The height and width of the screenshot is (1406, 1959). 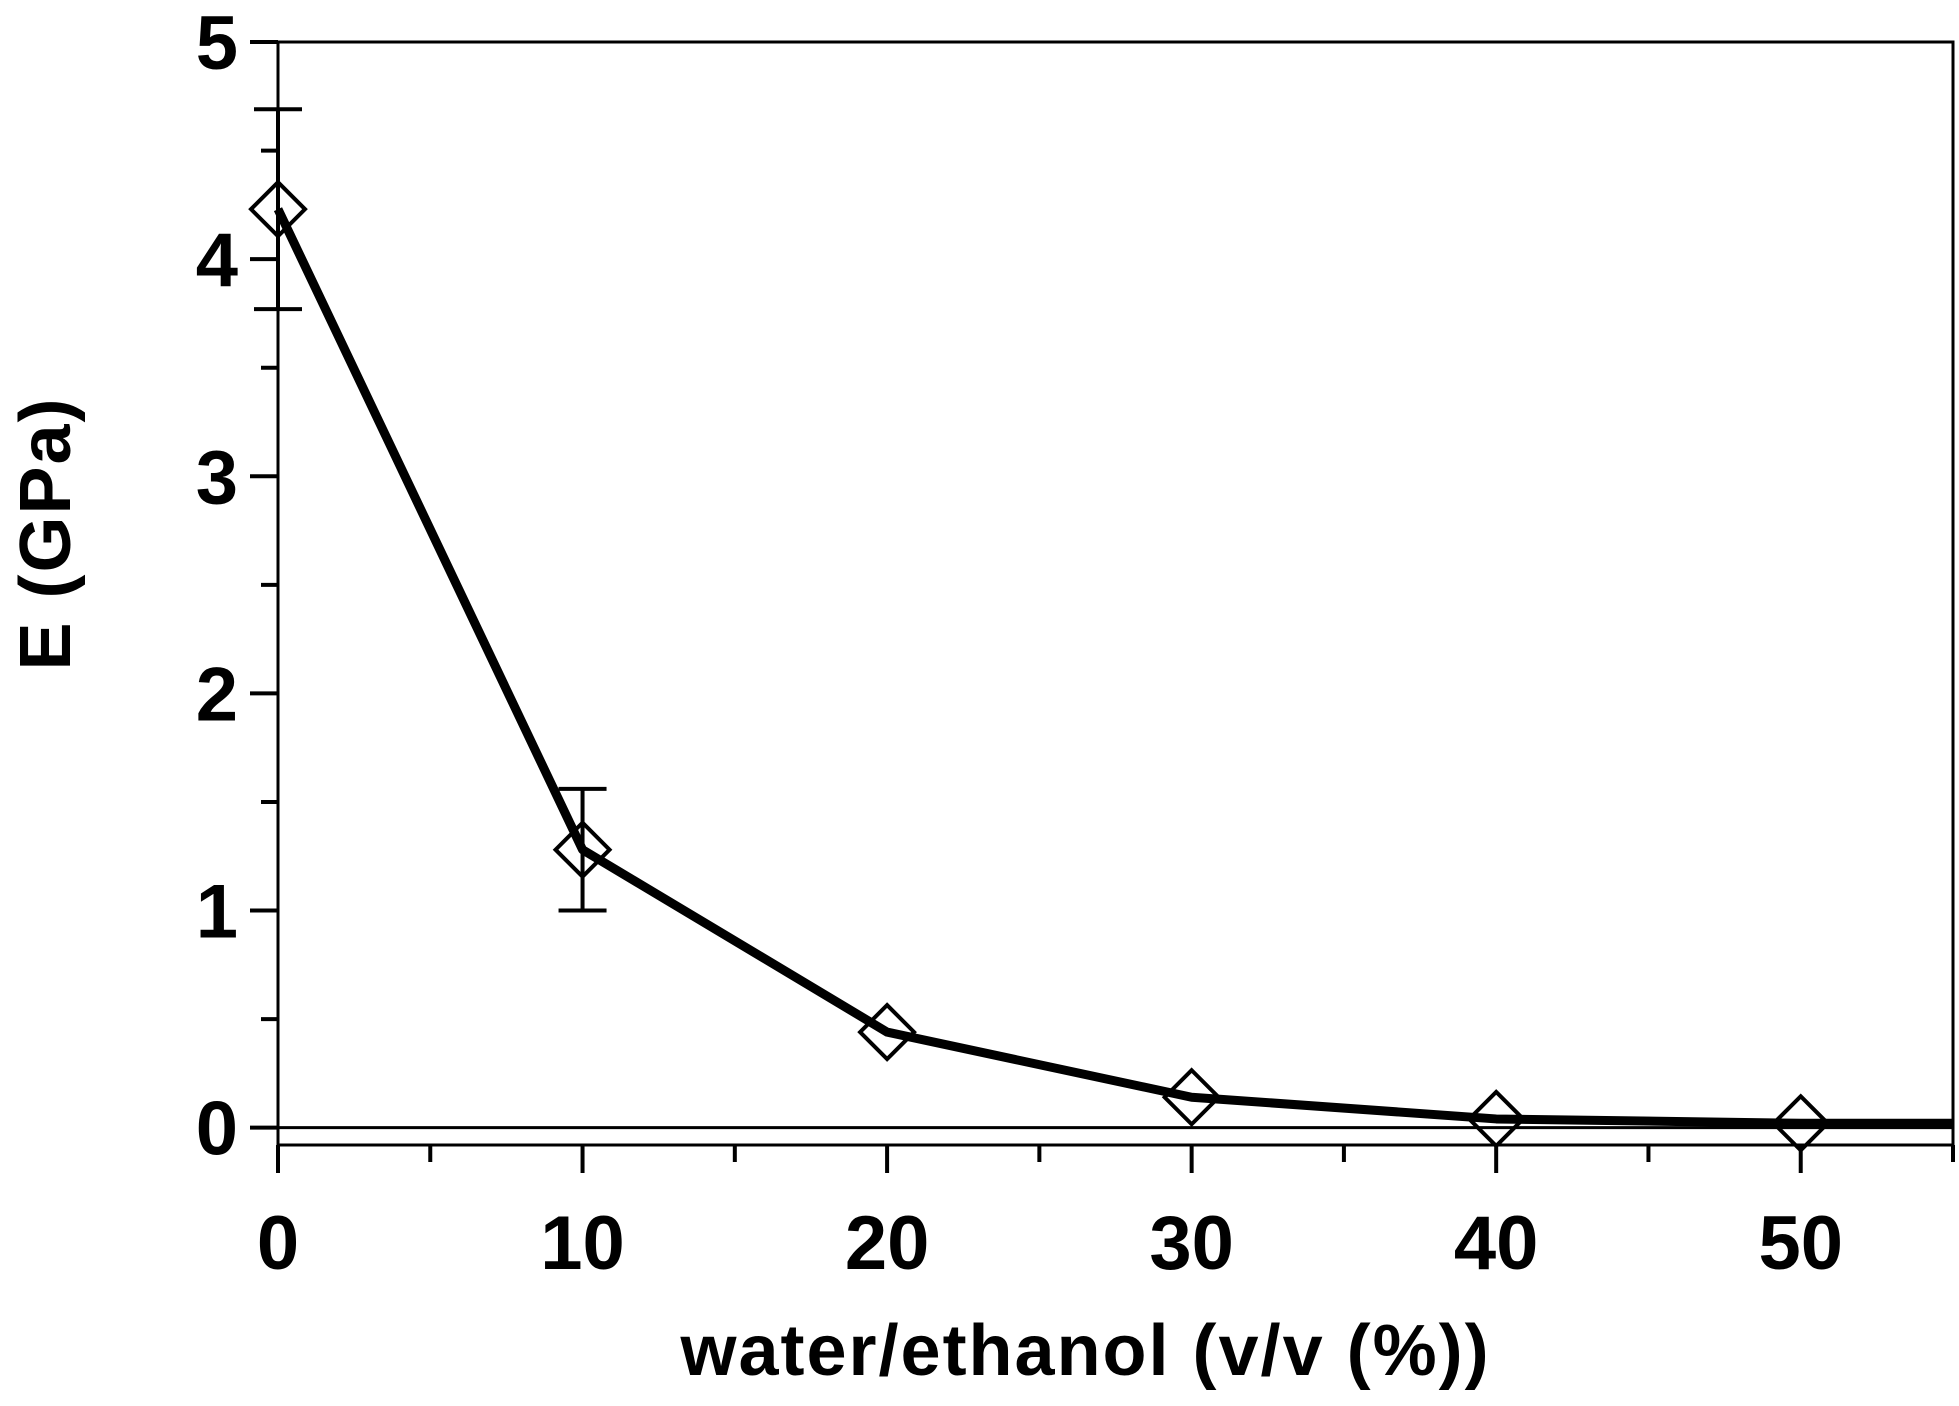 What do you see at coordinates (217, 1129) in the screenshot?
I see `y-tick-label: 0` at bounding box center [217, 1129].